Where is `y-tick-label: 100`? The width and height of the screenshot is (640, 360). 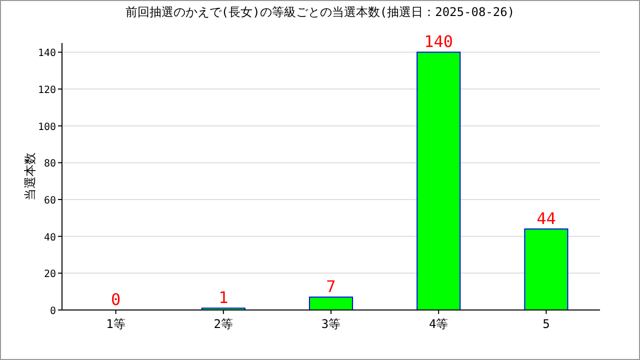 y-tick-label: 100 is located at coordinates (47, 127).